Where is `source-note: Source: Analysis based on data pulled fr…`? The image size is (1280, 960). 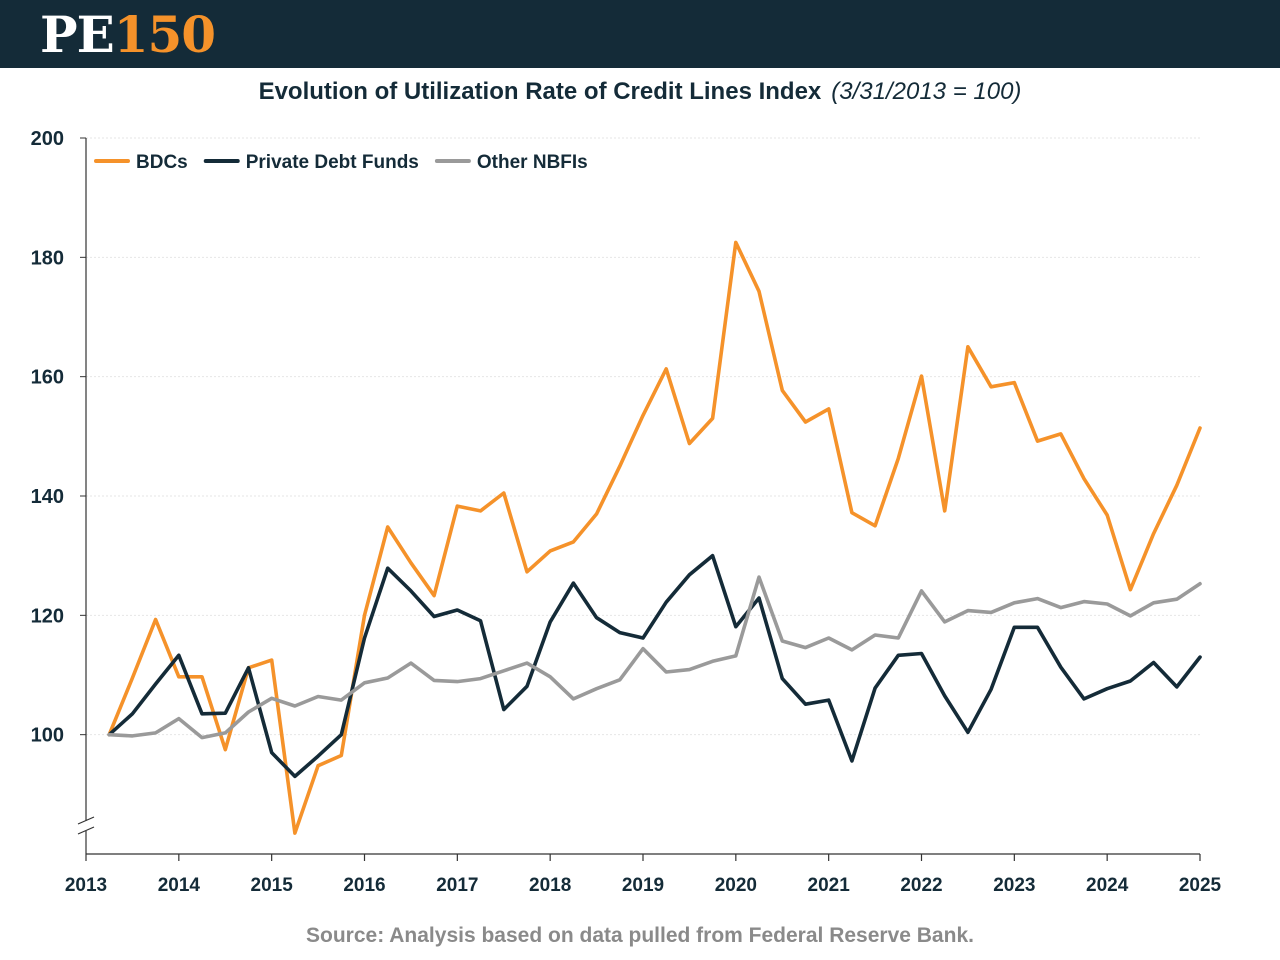 source-note: Source: Analysis based on data pulled fr… is located at coordinates (640, 935).